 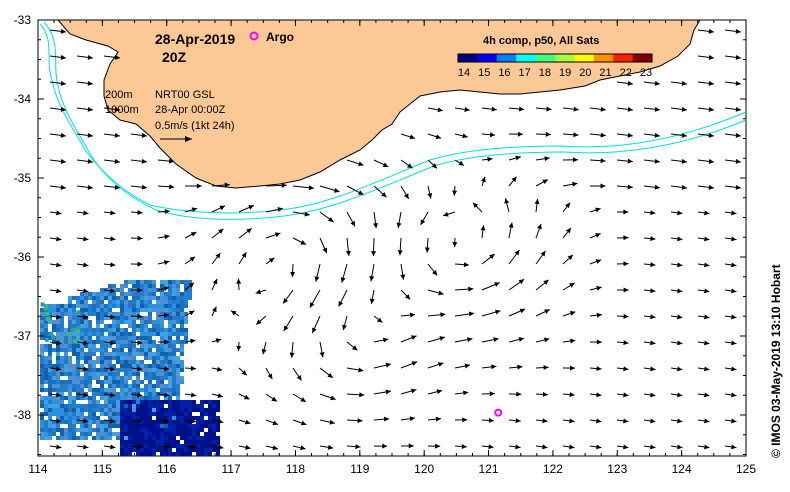 What do you see at coordinates (23, 20) in the screenshot?
I see `y-tick-label: -33` at bounding box center [23, 20].